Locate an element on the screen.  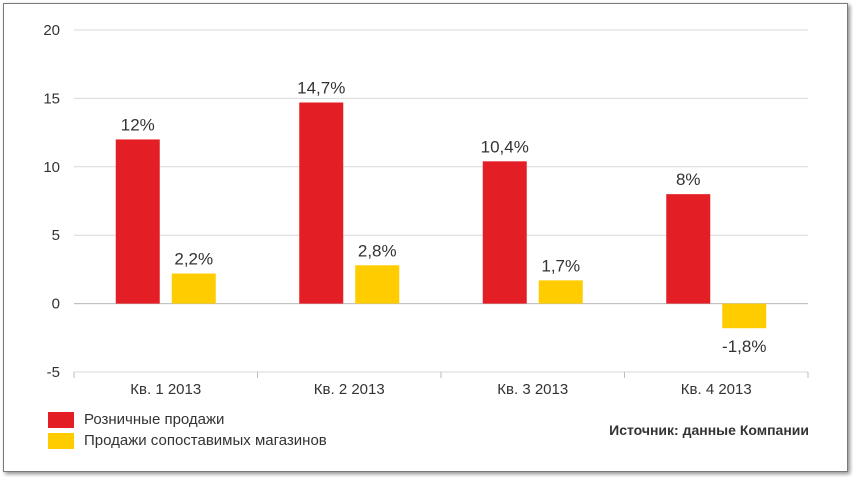
data-label: 2,8% is located at coordinates (377, 250).